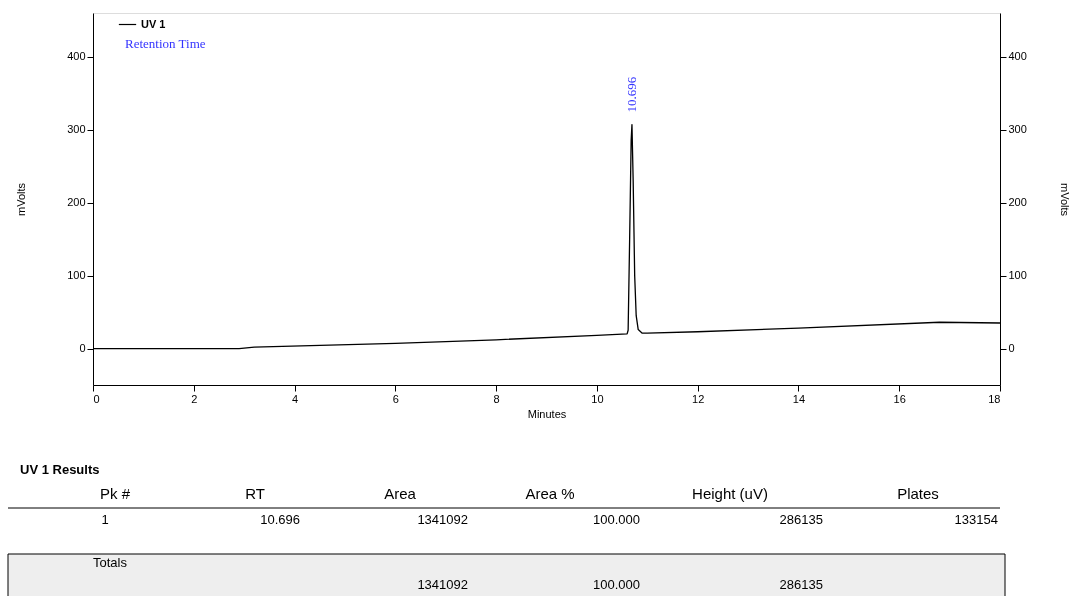  What do you see at coordinates (994, 398) in the screenshot?
I see `x-tick-label: 18` at bounding box center [994, 398].